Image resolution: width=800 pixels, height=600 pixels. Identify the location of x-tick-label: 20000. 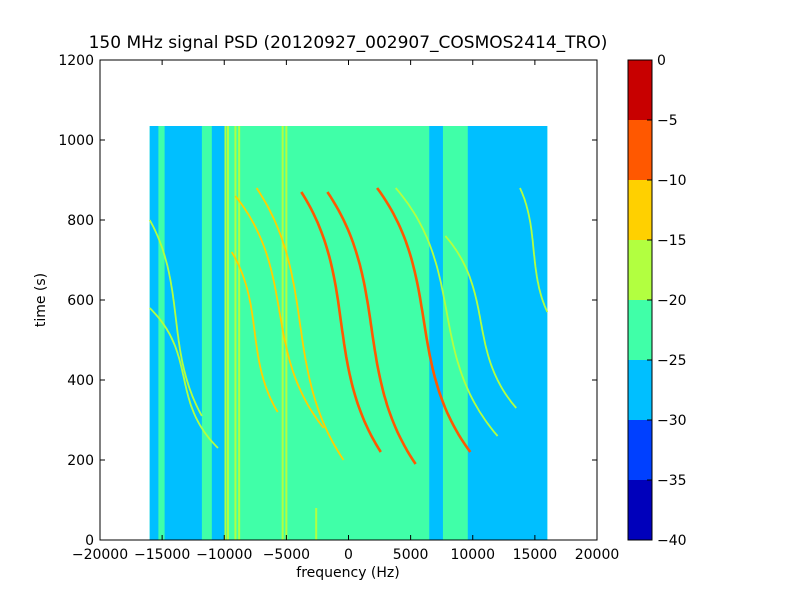
(597, 555).